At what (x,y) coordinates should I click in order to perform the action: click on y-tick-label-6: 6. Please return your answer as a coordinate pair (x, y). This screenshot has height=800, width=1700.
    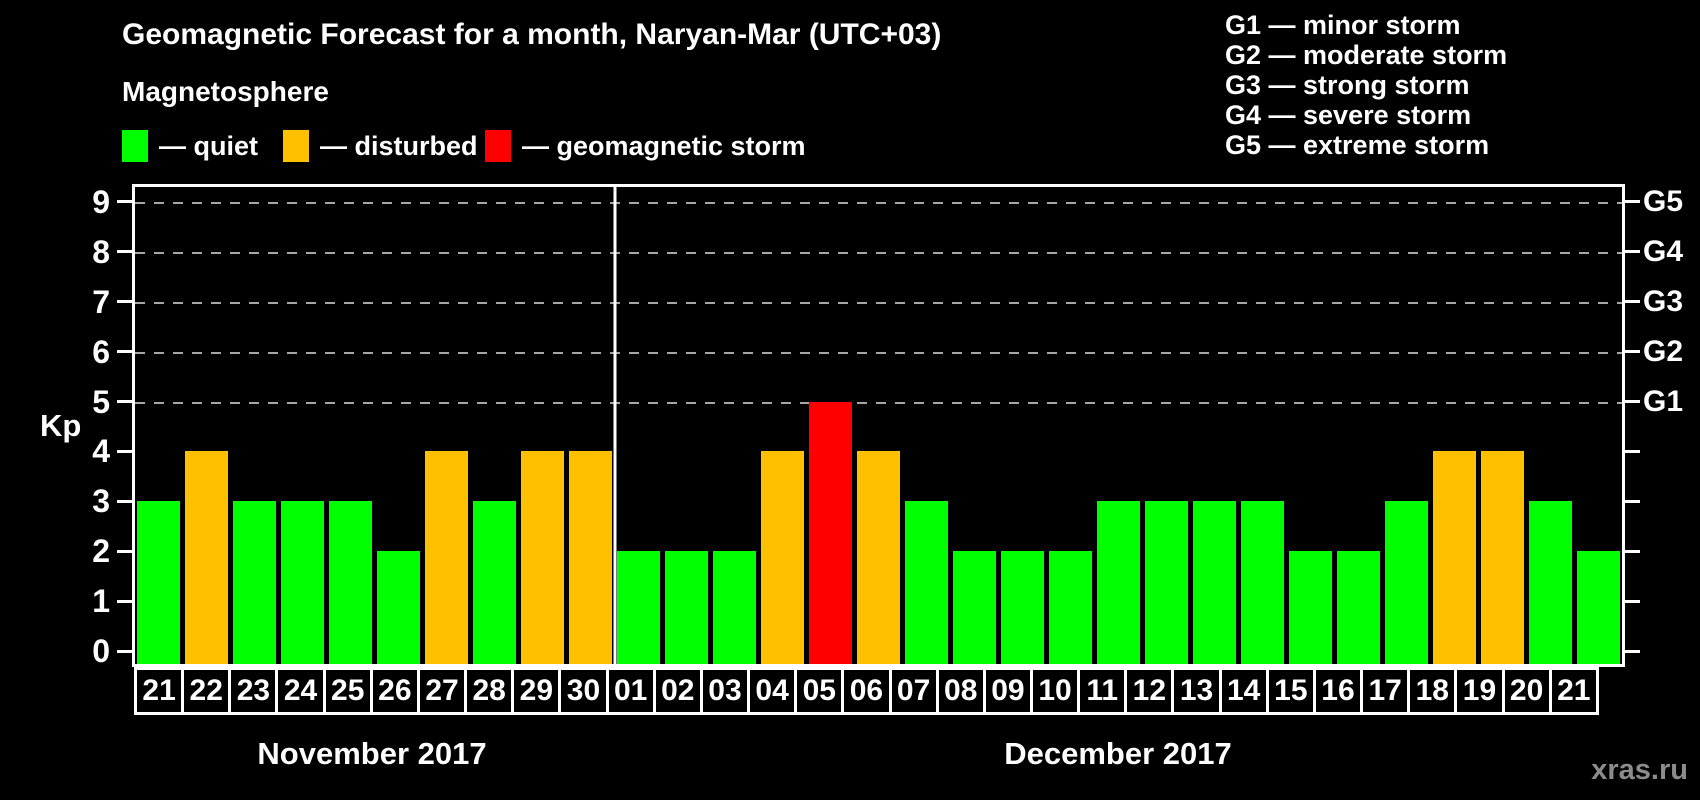
    Looking at the image, I should click on (101, 351).